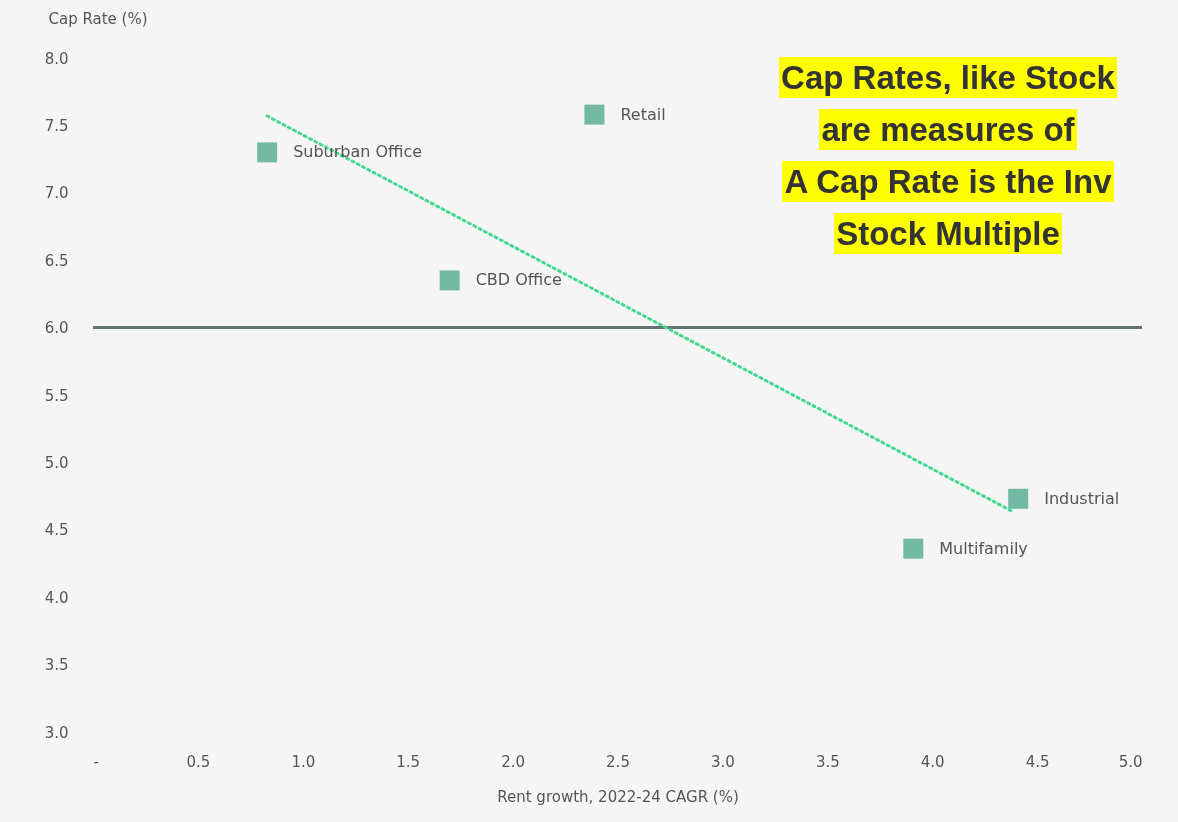 The height and width of the screenshot is (822, 1178). What do you see at coordinates (96, 761) in the screenshot?
I see `x-tick-label: -` at bounding box center [96, 761].